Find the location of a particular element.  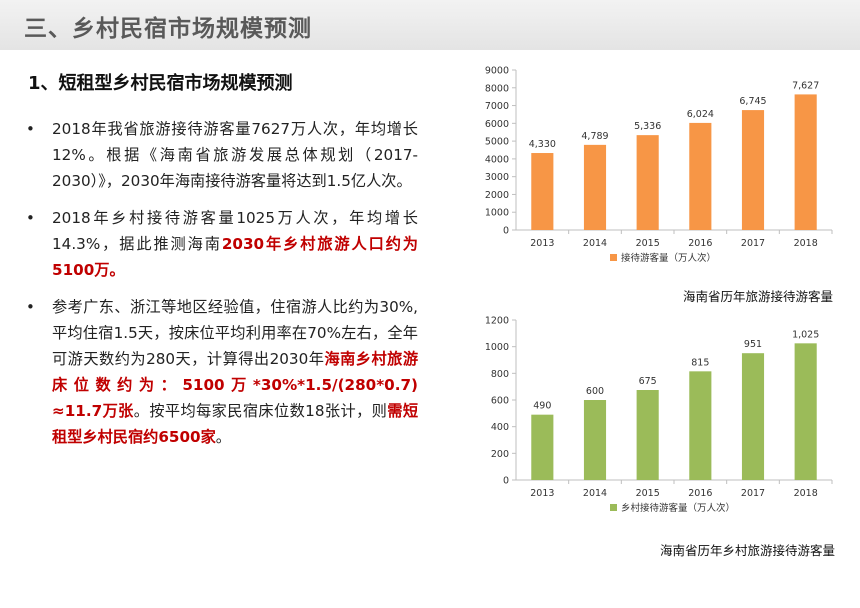

y-tick-label: 1200 is located at coordinates (497, 321).